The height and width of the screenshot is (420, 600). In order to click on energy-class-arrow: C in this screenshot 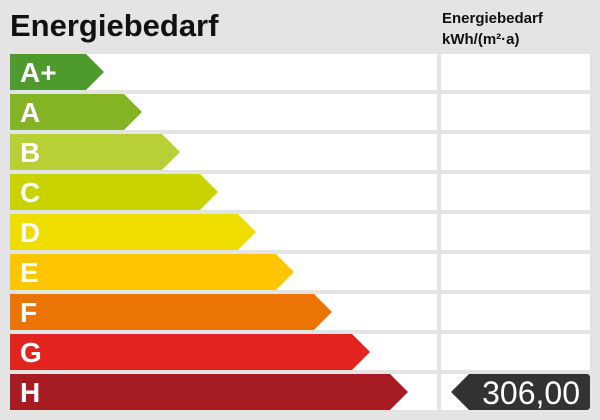, I will do `click(114, 192)`.